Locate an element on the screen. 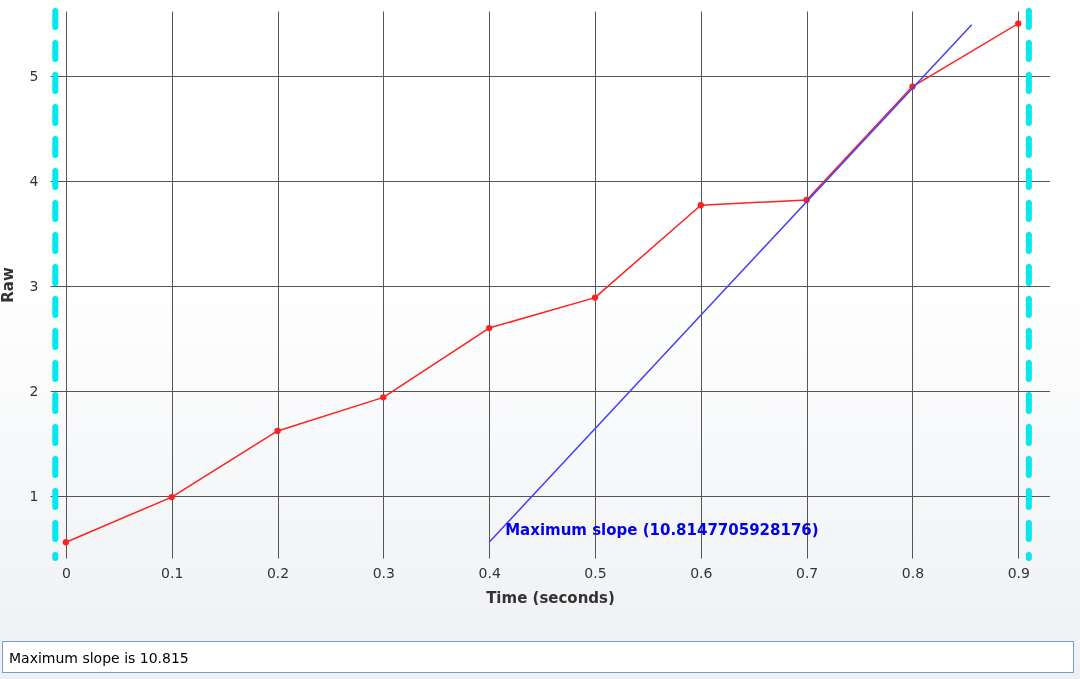 The height and width of the screenshot is (679, 1080). text: Maximum slope is 10.815 is located at coordinates (538, 657).